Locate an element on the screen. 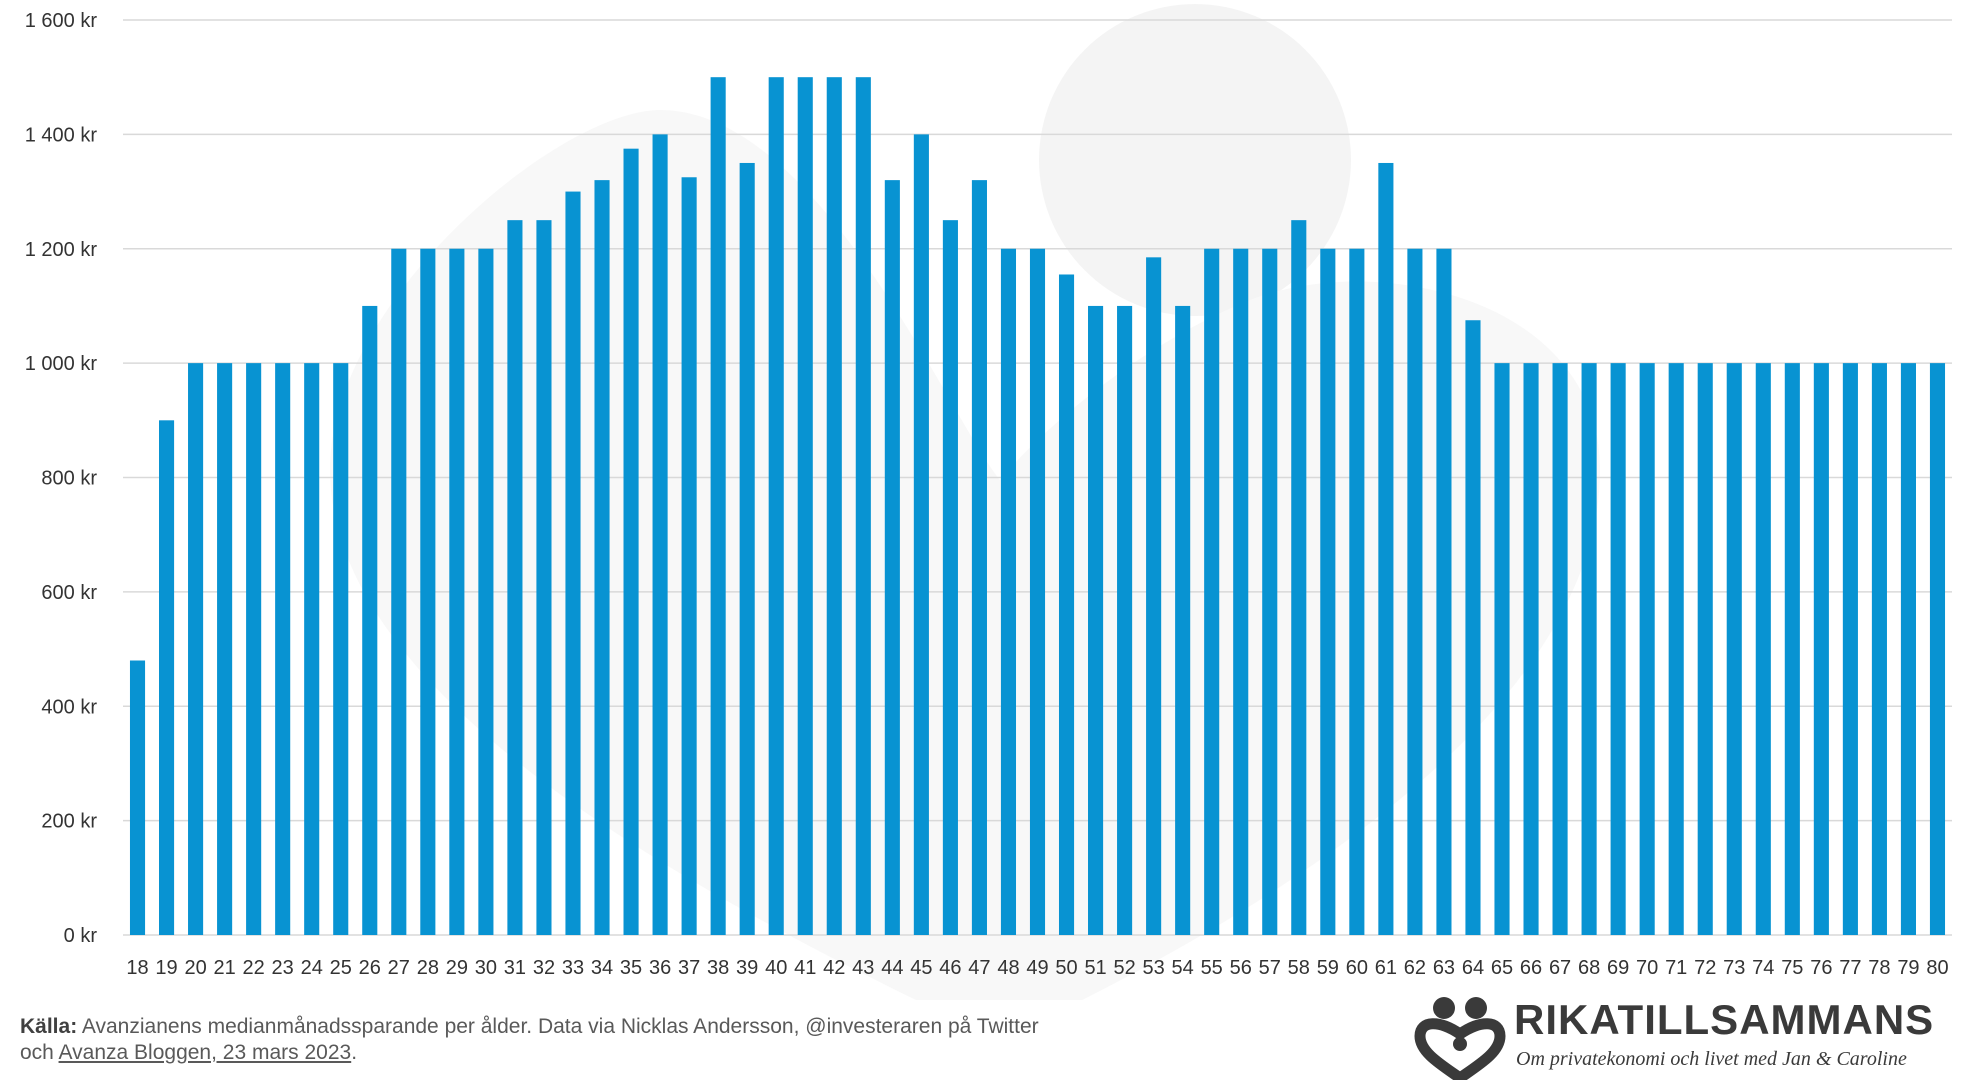 Image resolution: width=1968 pixels, height=1090 pixels. y-tick-label: 1 400 kr is located at coordinates (61, 135).